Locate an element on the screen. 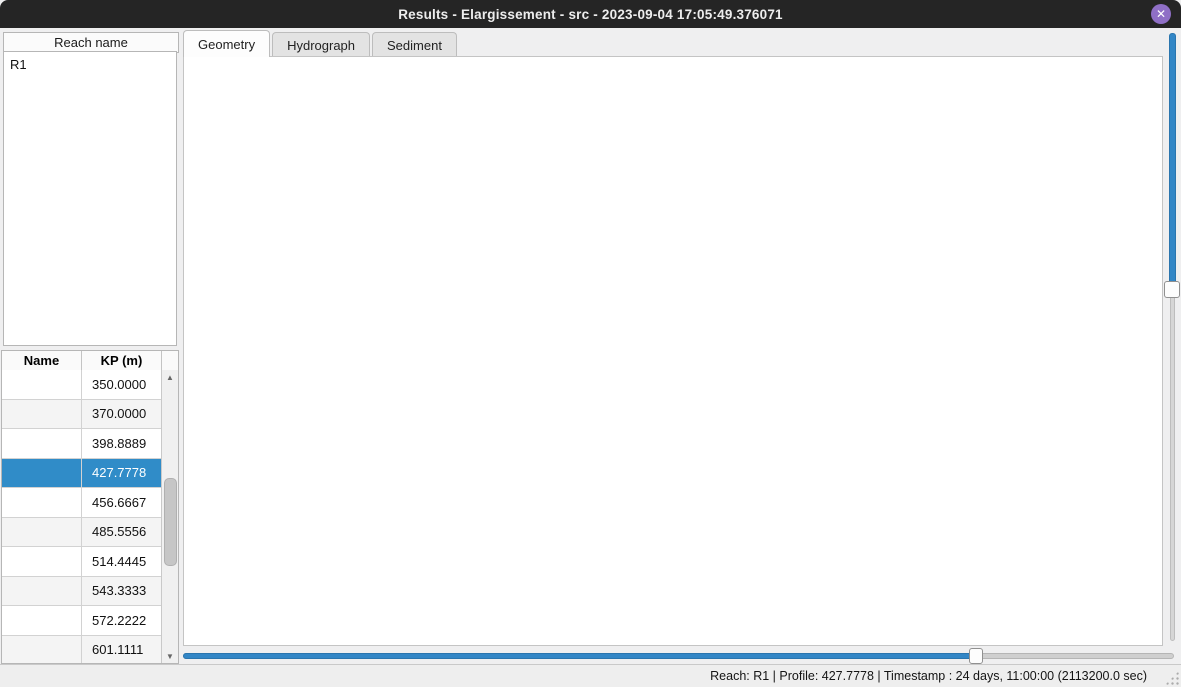  scroll-up-icon: ▲ is located at coordinates (170, 377).